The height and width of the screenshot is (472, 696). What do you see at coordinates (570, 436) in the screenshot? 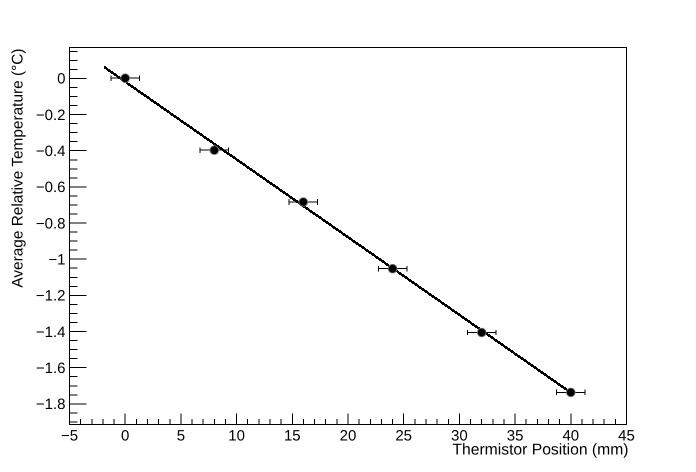
I see `svg-text: 40` at bounding box center [570, 436].